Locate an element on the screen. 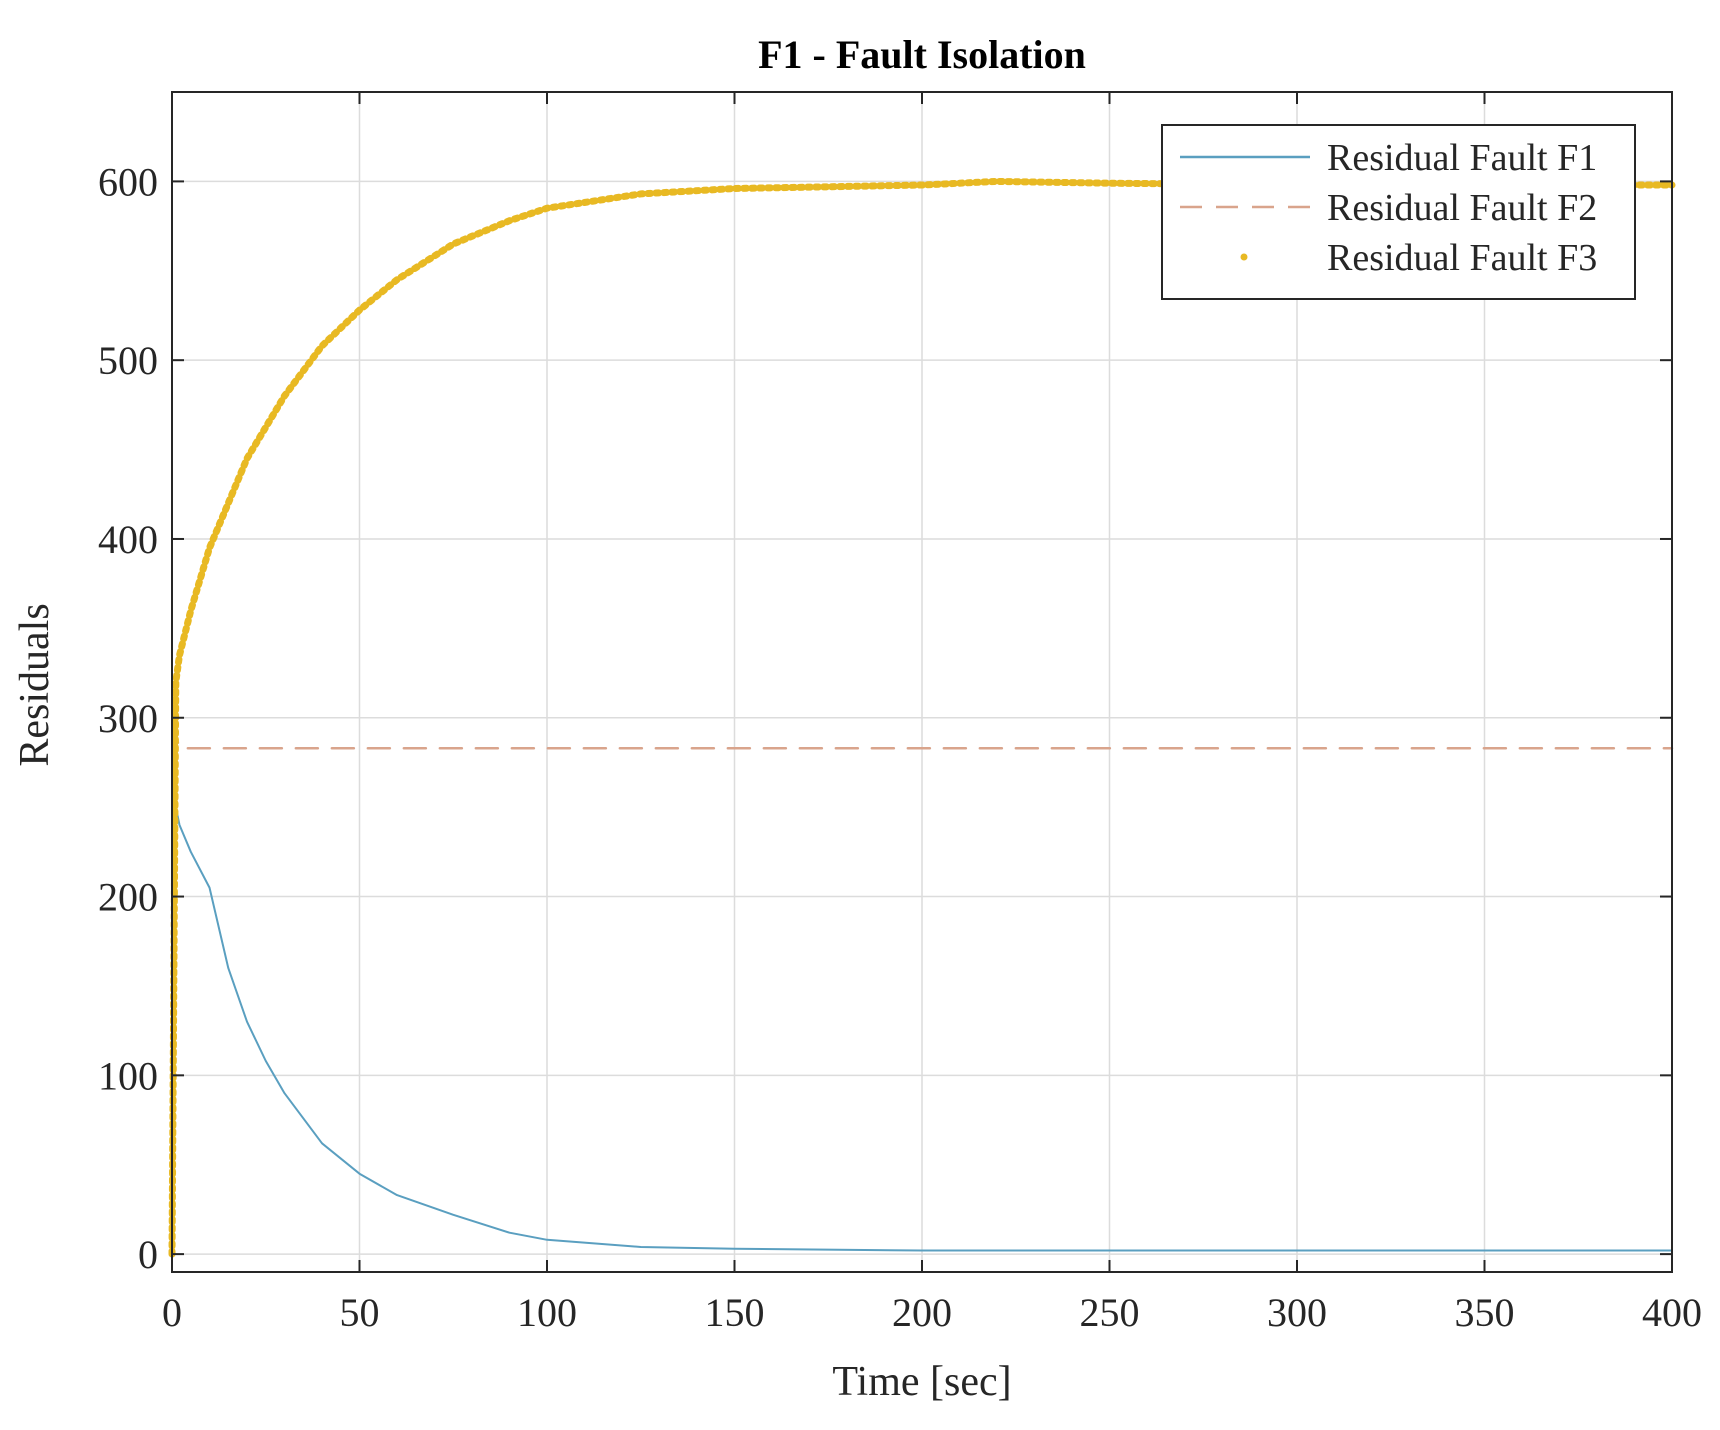 This screenshot has height=1430, width=1720. x-tick-label: 100 is located at coordinates (547, 1312).